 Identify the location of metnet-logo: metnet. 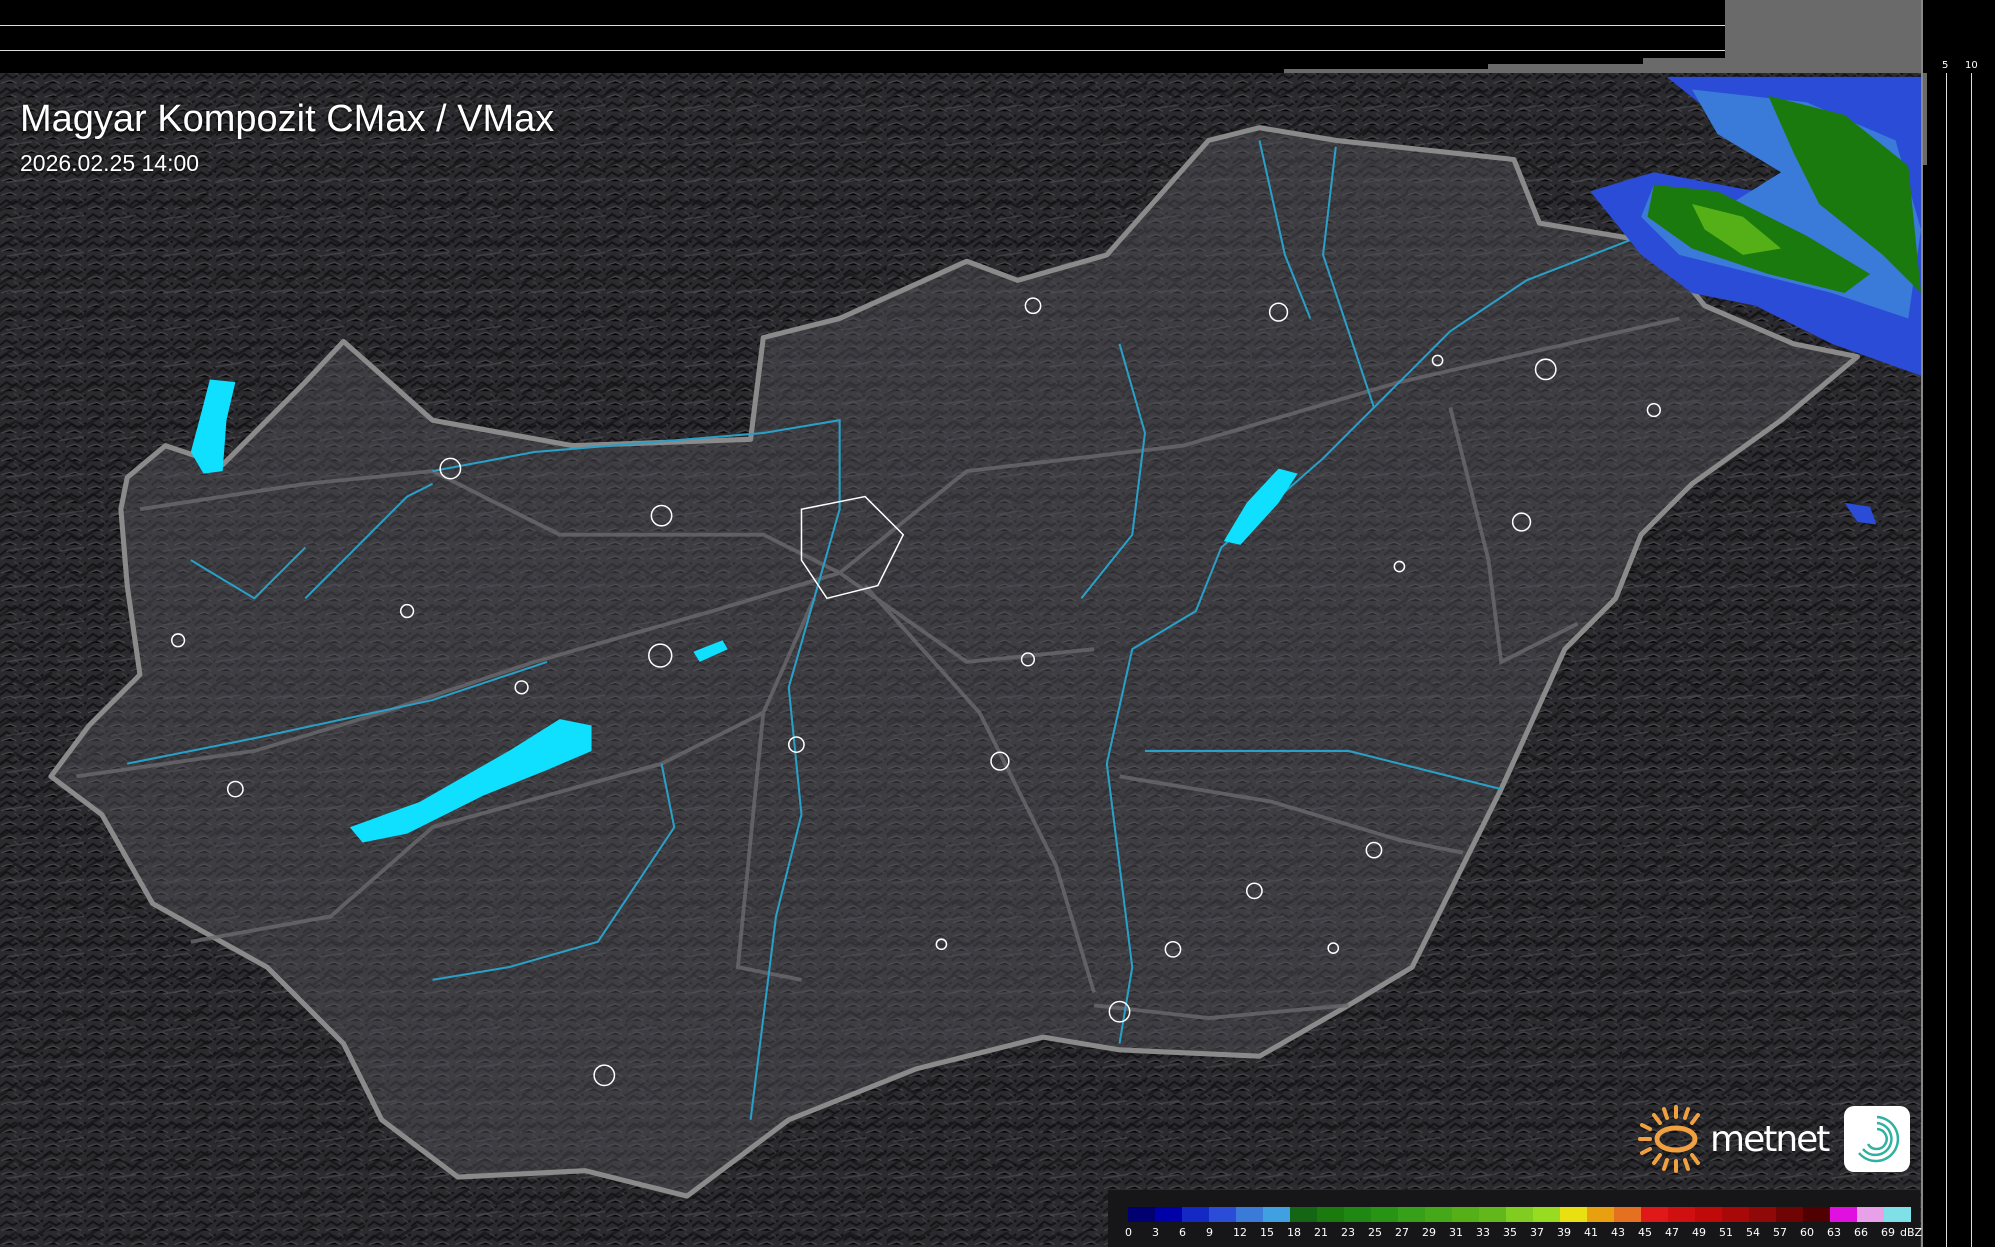
(1773, 1139).